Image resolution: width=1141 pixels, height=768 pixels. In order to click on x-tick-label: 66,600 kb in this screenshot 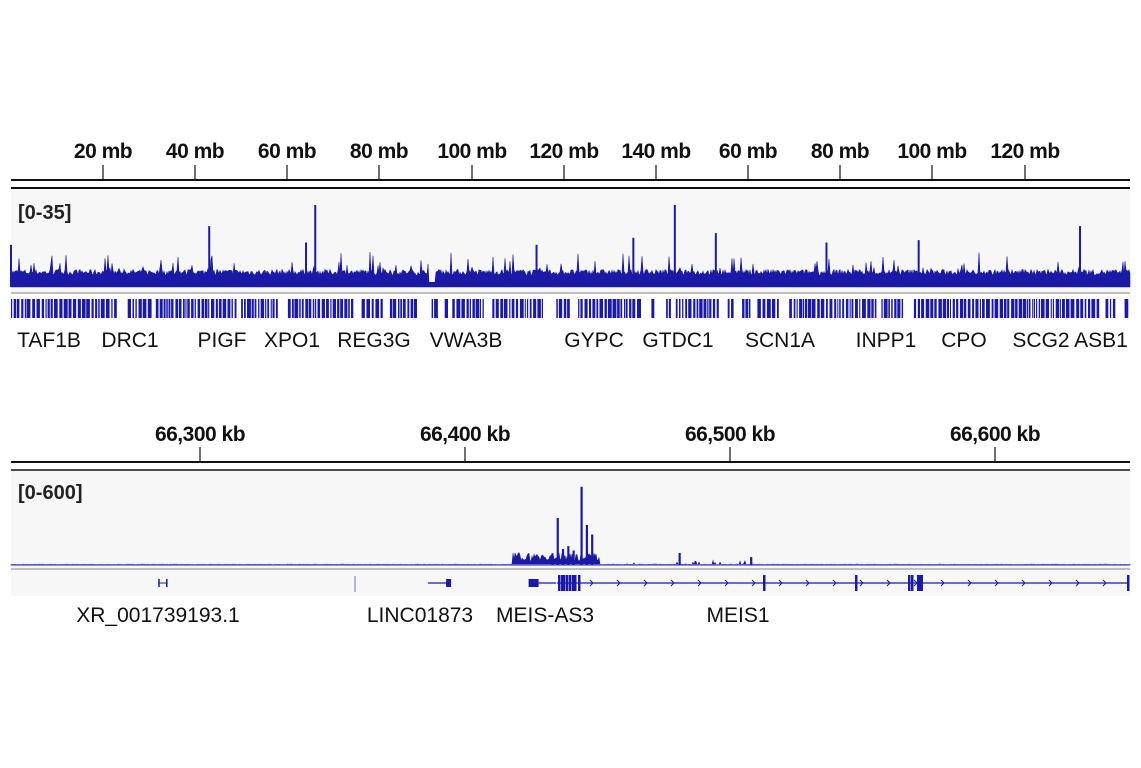, I will do `click(995, 434)`.